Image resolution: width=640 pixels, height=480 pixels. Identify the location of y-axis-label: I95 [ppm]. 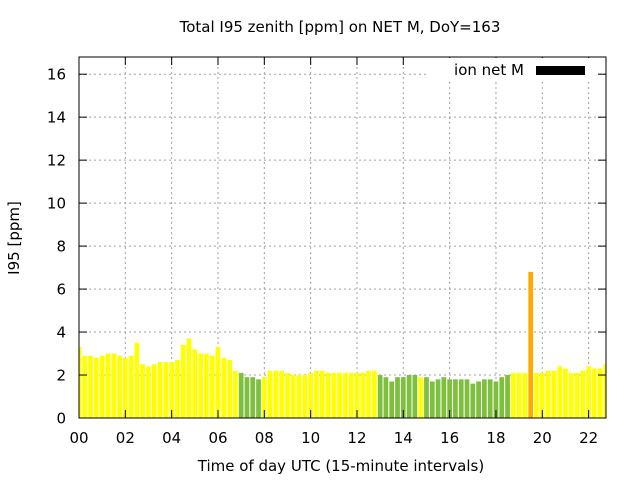
(14, 238).